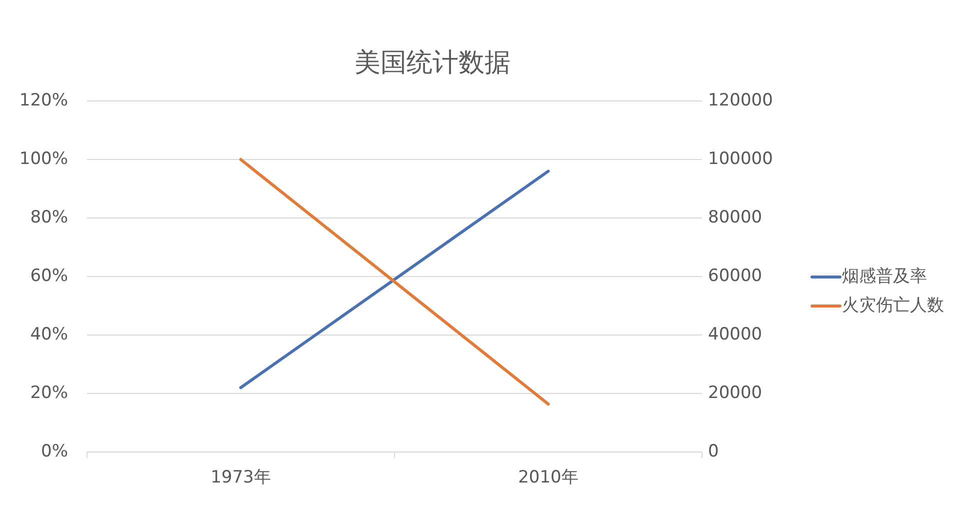 This screenshot has width=972, height=511. Describe the element at coordinates (49, 218) in the screenshot. I see `y-tick-label: 80%` at that location.